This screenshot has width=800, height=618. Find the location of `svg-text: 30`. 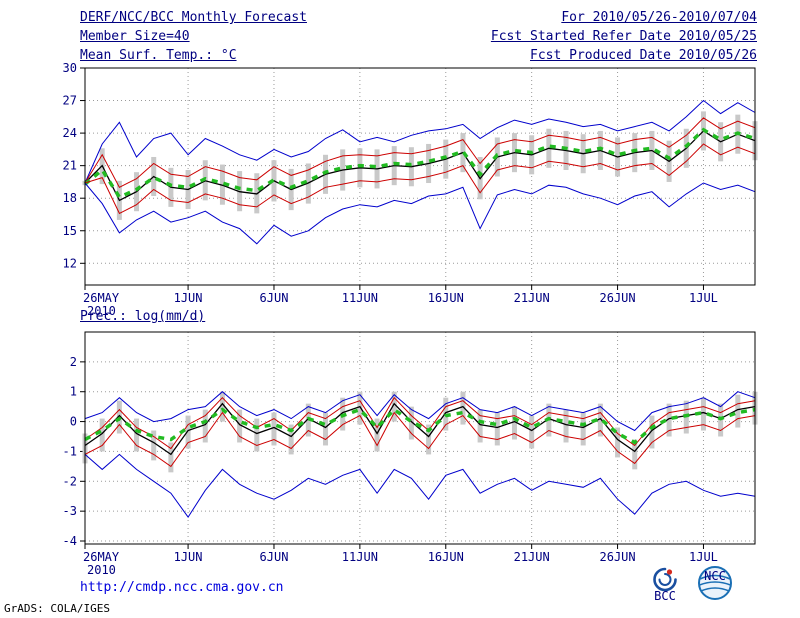

svg-text: 30 is located at coordinates (70, 68).